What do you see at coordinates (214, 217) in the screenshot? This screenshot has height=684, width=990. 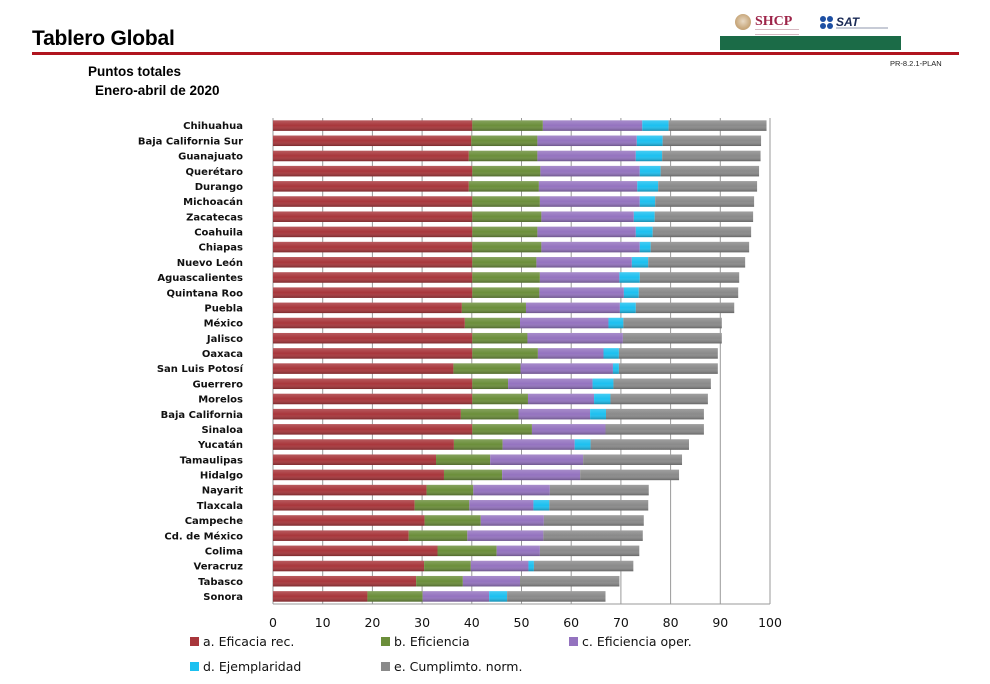 I see `category-label: Zacatecas` at bounding box center [214, 217].